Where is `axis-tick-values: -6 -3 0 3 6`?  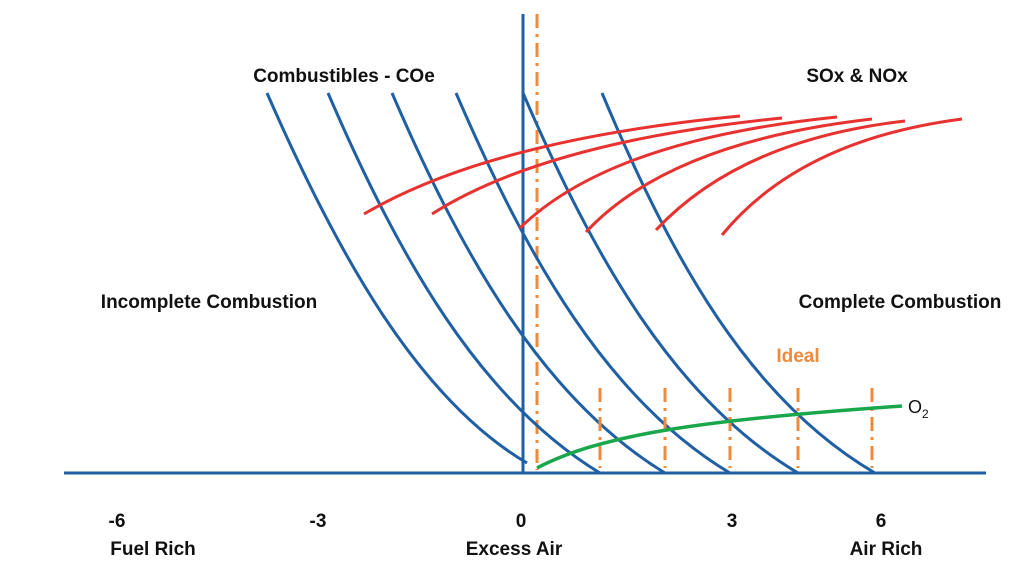 axis-tick-values: -6 -3 0 3 6 is located at coordinates (498, 521).